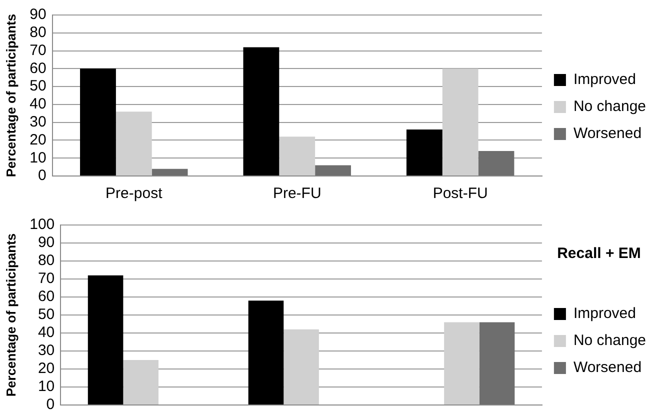 The image size is (660, 420). What do you see at coordinates (599, 253) in the screenshot?
I see `legend-title: Recall + EM` at bounding box center [599, 253].